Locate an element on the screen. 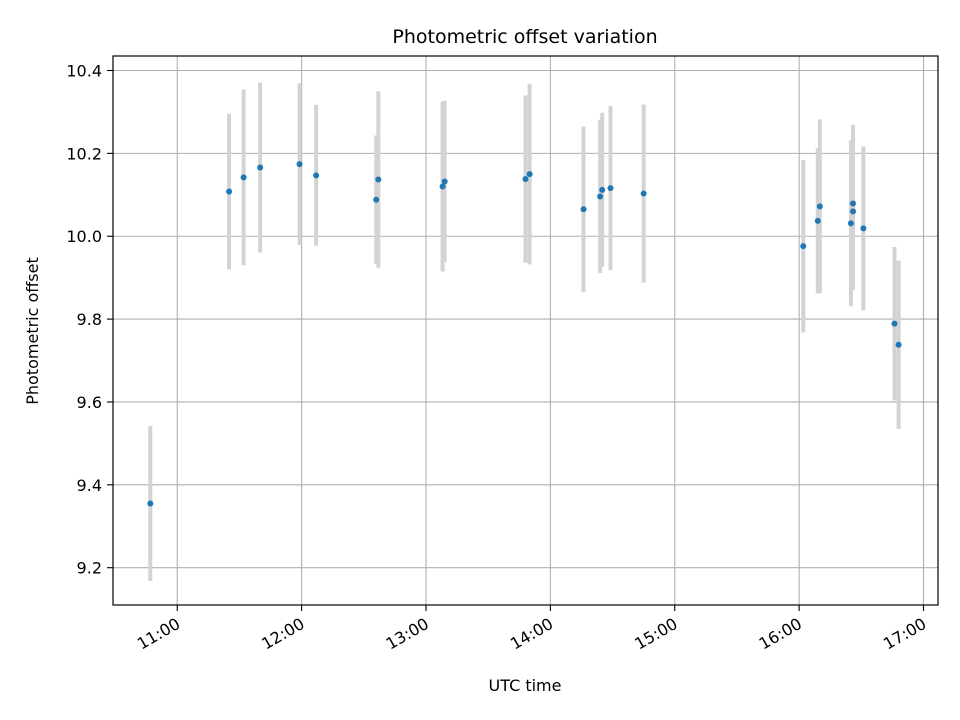 The image size is (960, 720). y-tick-label: 9.4 is located at coordinates (89, 485).